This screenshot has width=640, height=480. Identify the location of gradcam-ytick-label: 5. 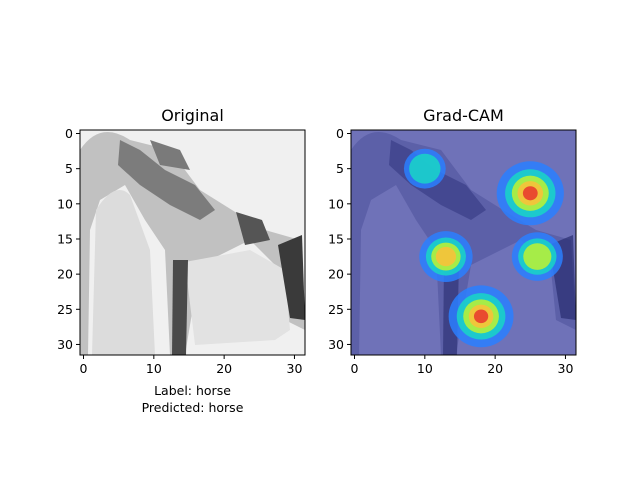
(340, 168).